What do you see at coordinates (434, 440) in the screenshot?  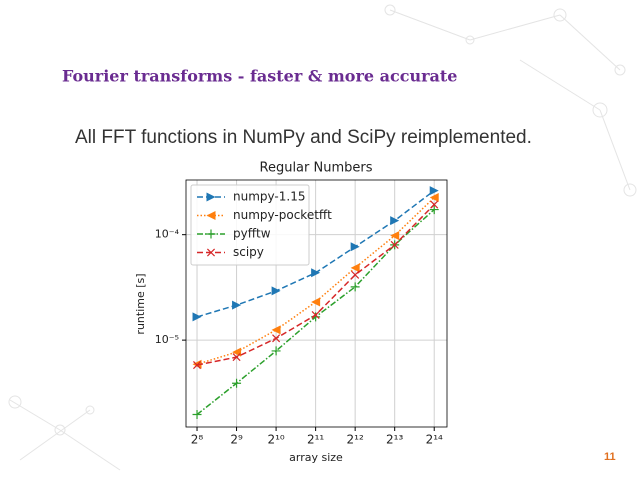 I see `x-tick-label: 2¹⁴` at bounding box center [434, 440].